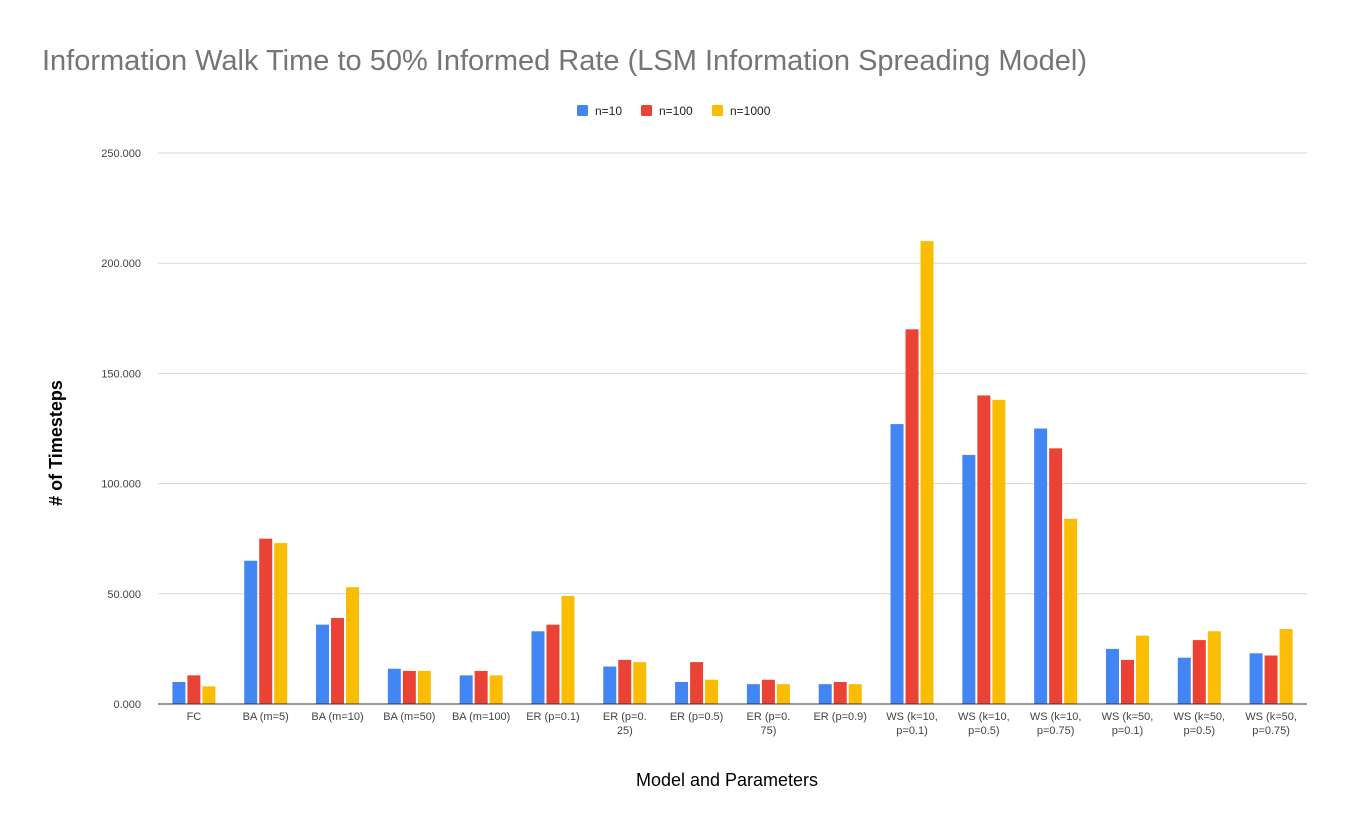 The image size is (1349, 834). Describe the element at coordinates (750, 111) in the screenshot. I see `legend-label: n=1000` at that location.